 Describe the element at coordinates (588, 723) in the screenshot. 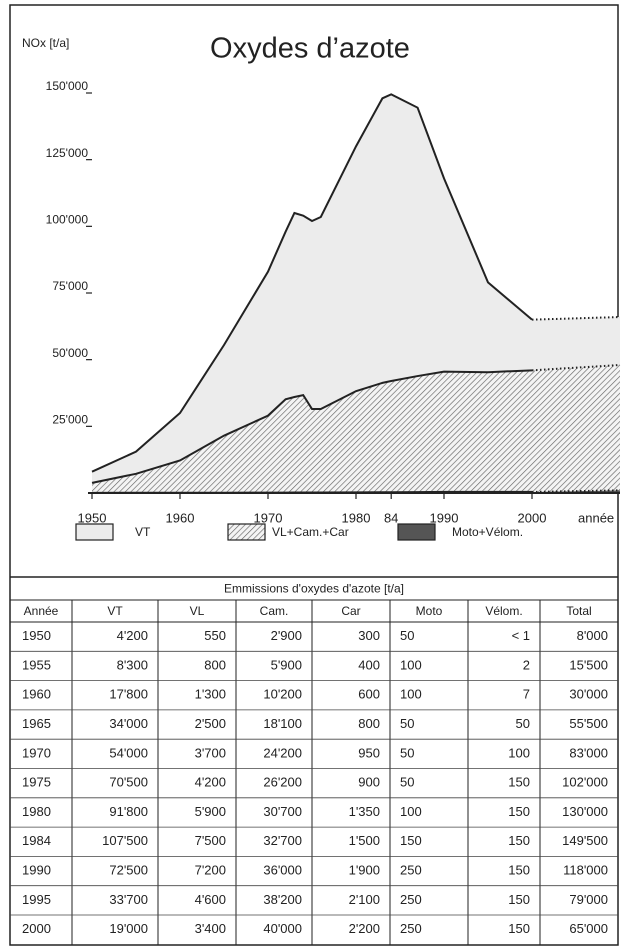

I see `table-cell: 55'500` at that location.